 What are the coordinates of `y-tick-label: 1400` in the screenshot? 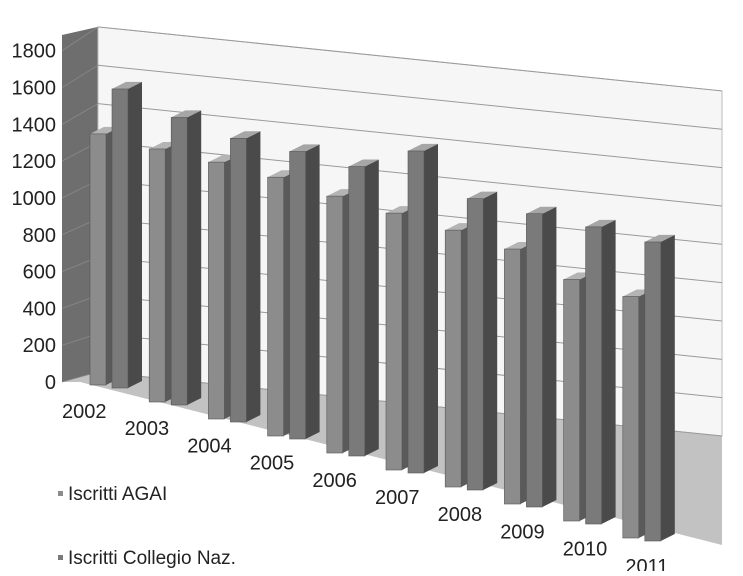 It's located at (34, 125).